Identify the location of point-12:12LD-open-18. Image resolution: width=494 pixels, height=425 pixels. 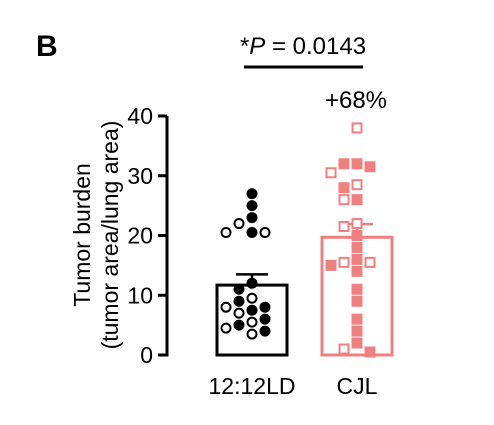
(226, 328).